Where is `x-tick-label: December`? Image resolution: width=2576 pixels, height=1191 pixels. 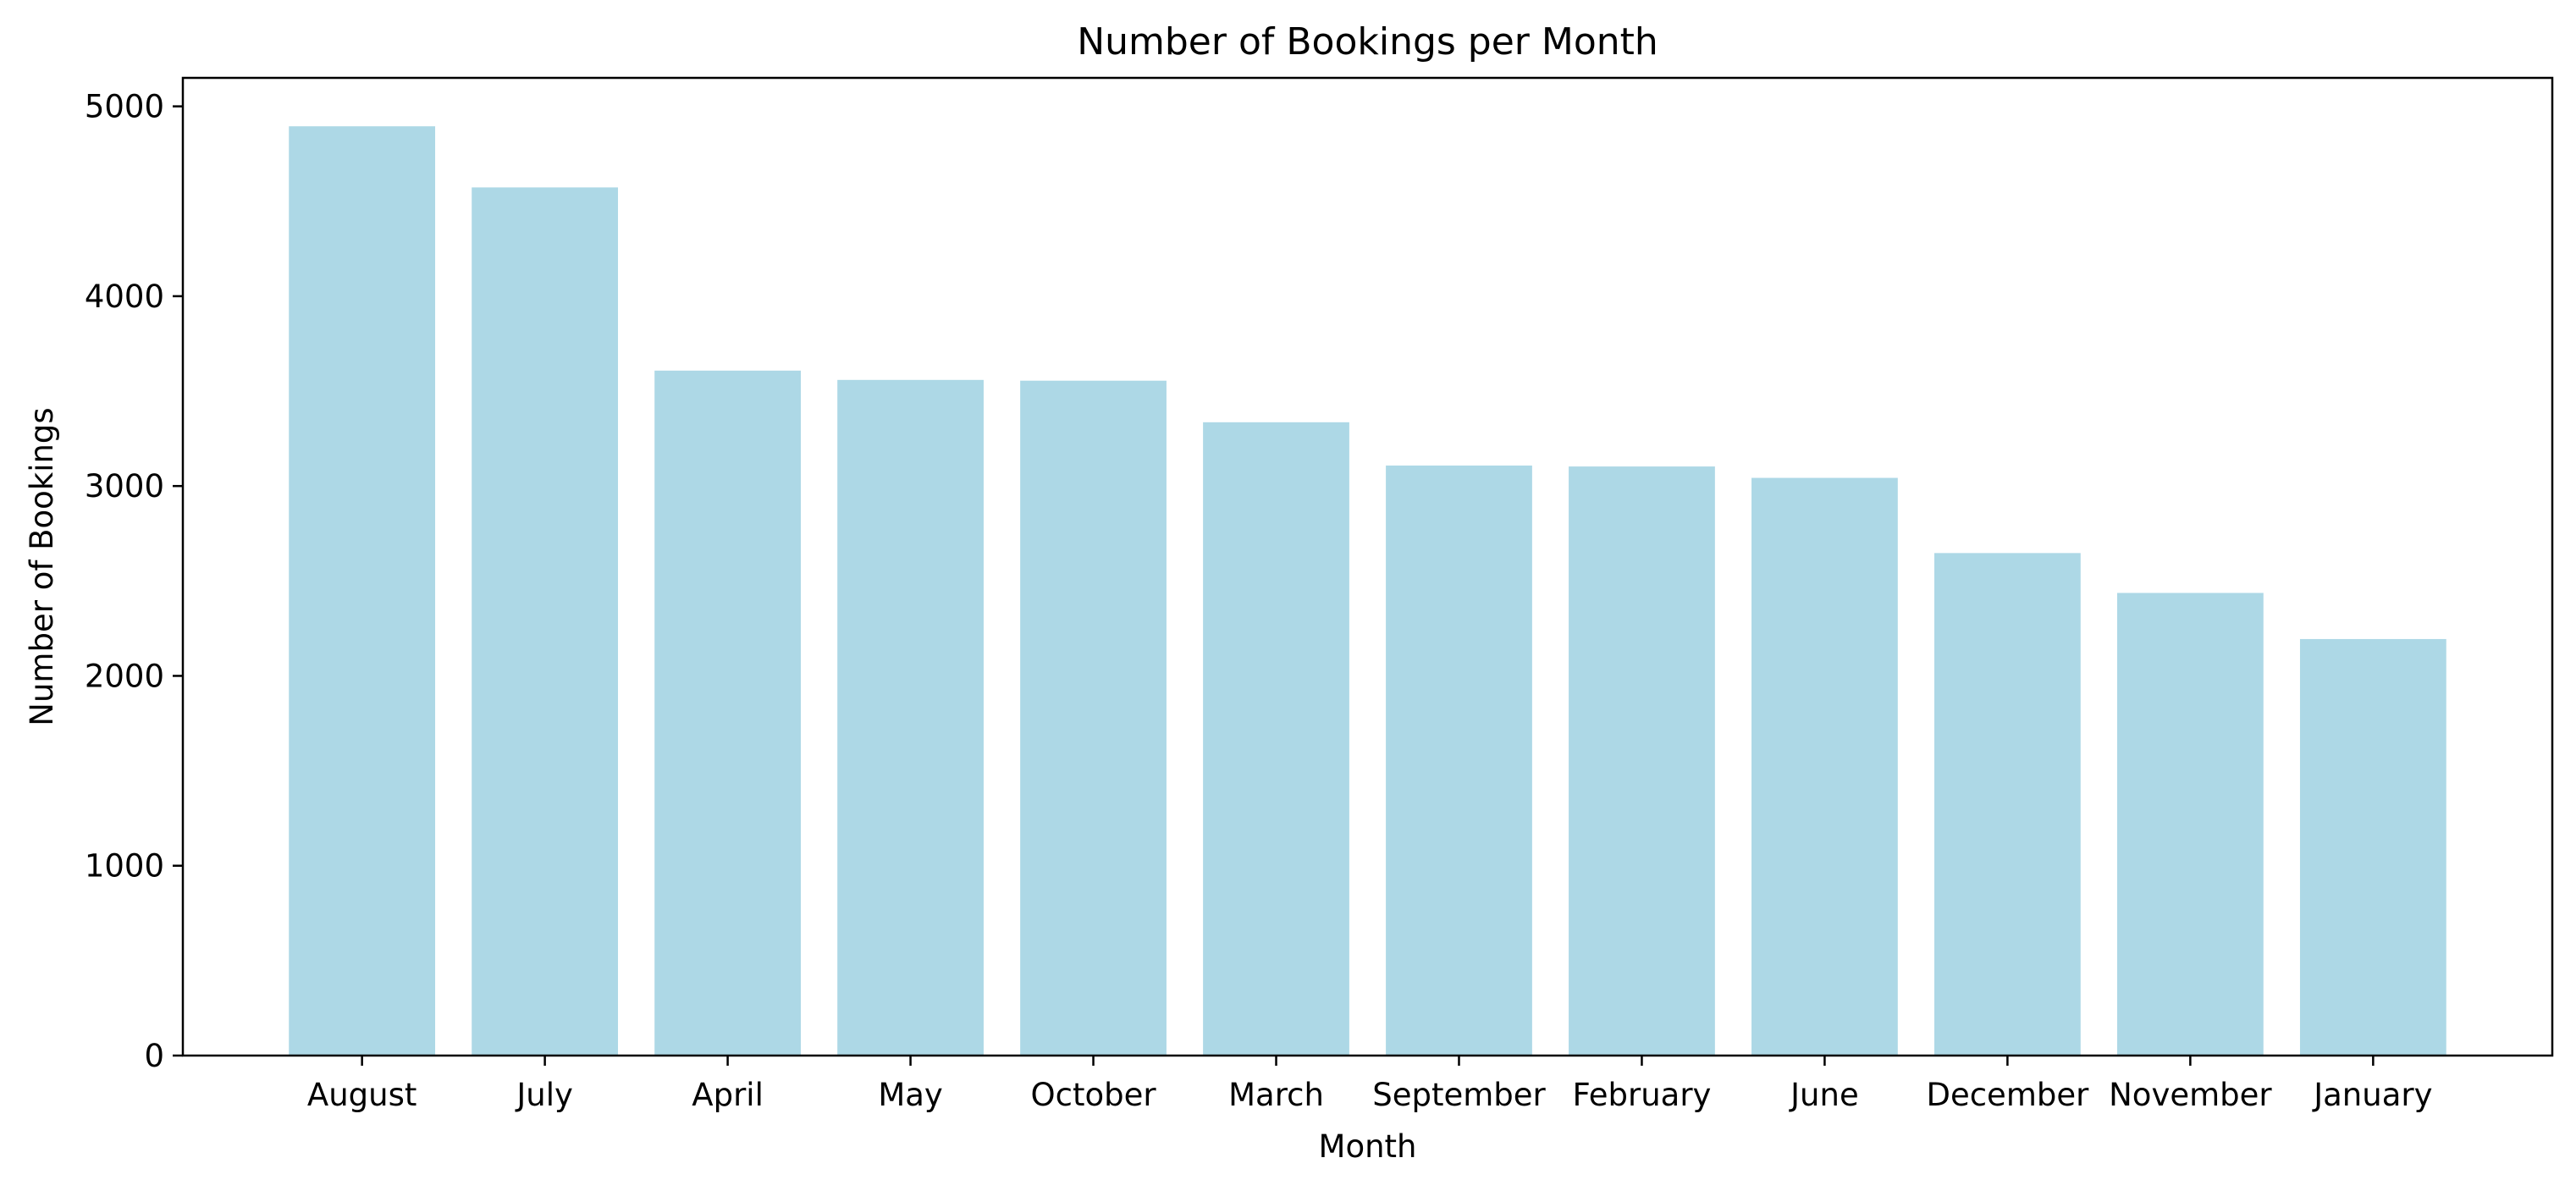
x-tick-label: December is located at coordinates (2007, 1095).